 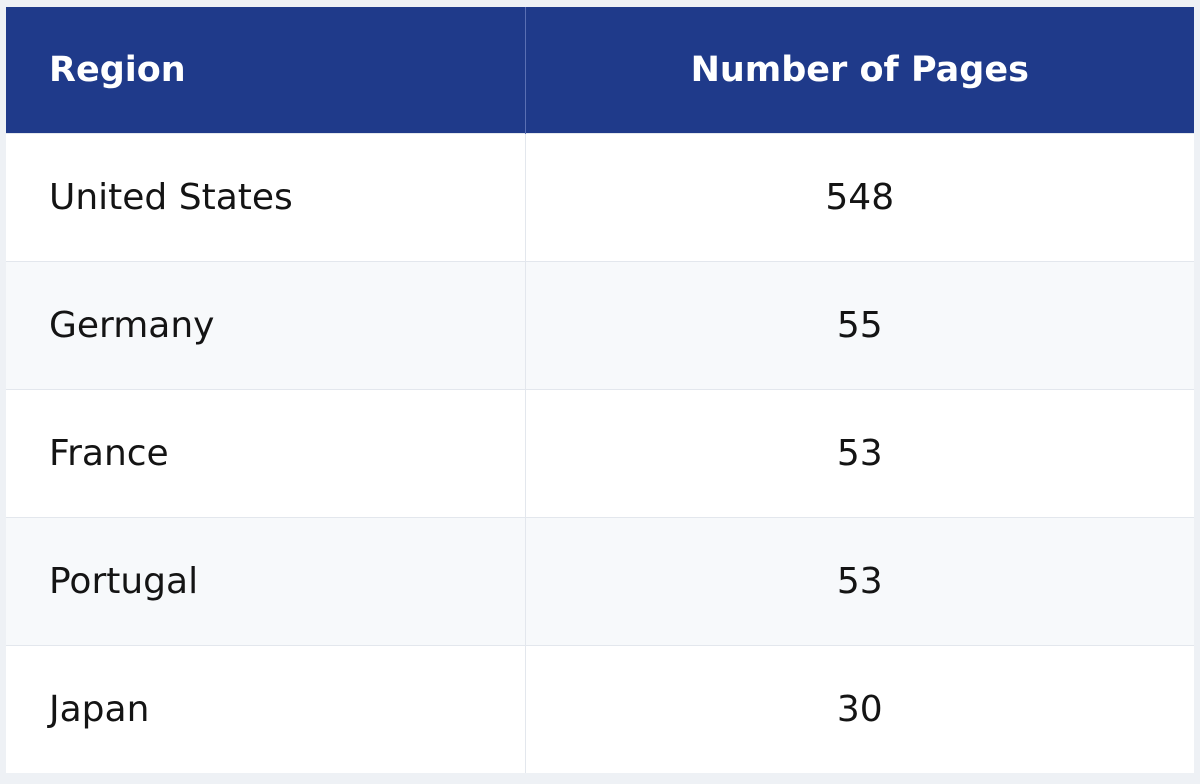 I want to click on region-cell: Portugal, so click(x=266, y=580).